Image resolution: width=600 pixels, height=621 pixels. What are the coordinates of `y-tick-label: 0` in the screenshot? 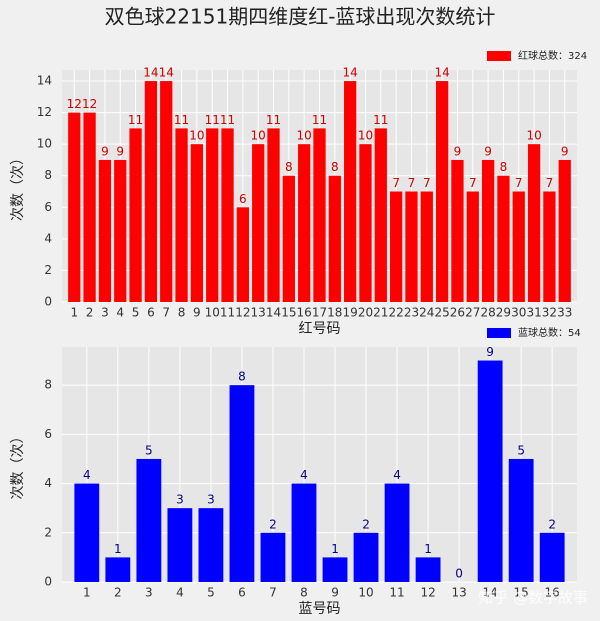 It's located at (48, 302).